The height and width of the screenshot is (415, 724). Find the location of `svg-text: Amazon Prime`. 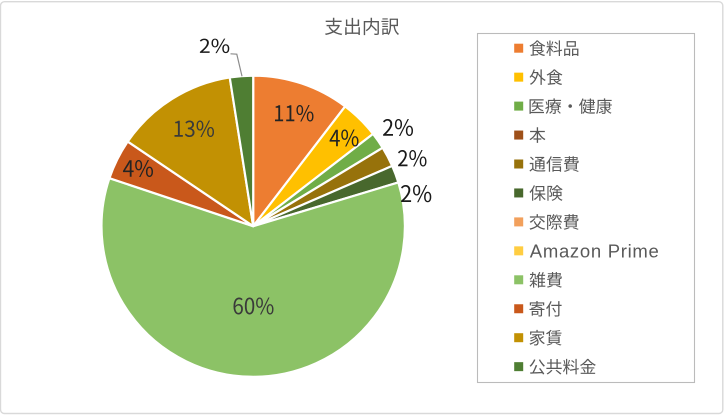

svg-text: Amazon Prime is located at coordinates (595, 250).